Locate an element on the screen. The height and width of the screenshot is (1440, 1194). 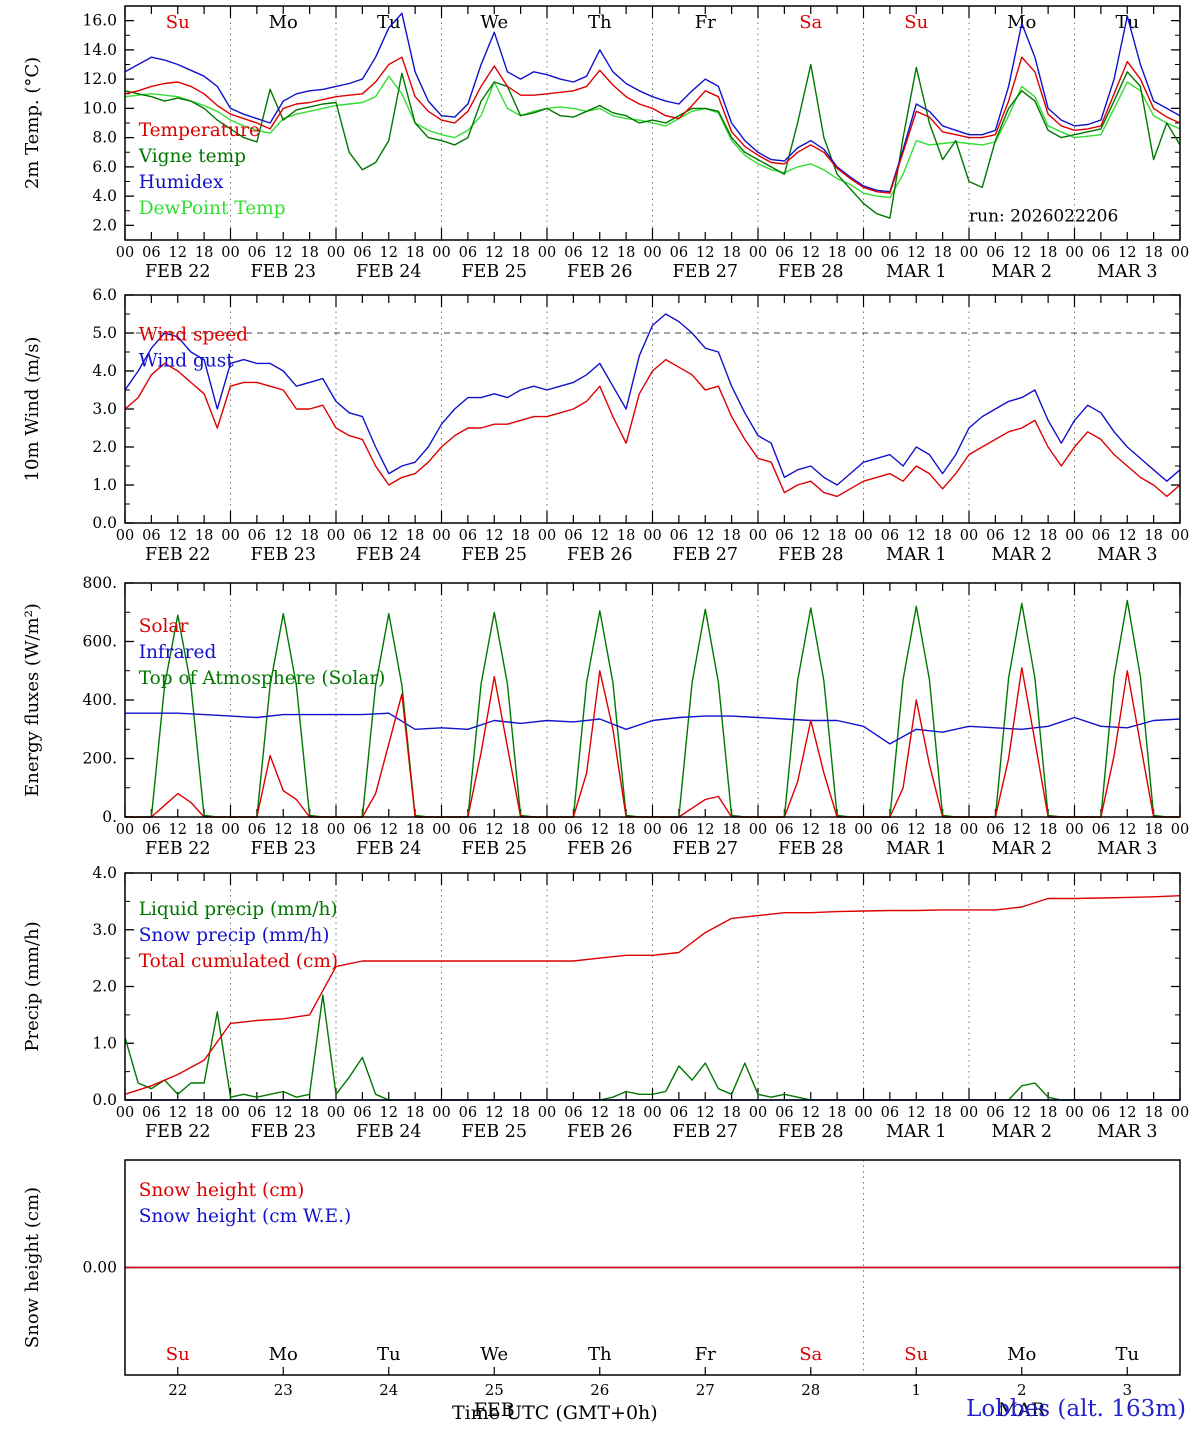
legend-energy: Top of Atmosphere (Solar) is located at coordinates (262, 678).